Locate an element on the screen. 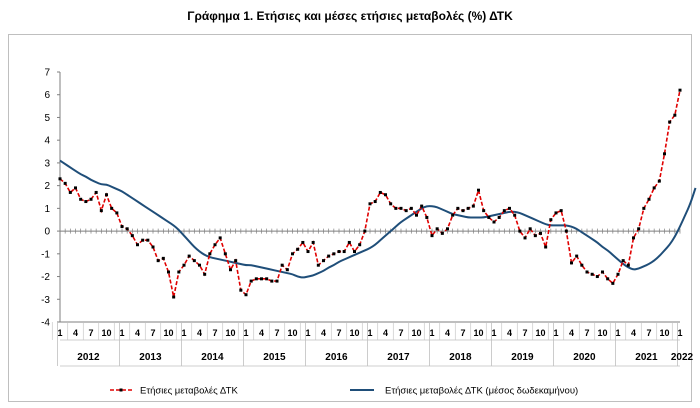  y-tick-label: 3 is located at coordinates (47, 163).